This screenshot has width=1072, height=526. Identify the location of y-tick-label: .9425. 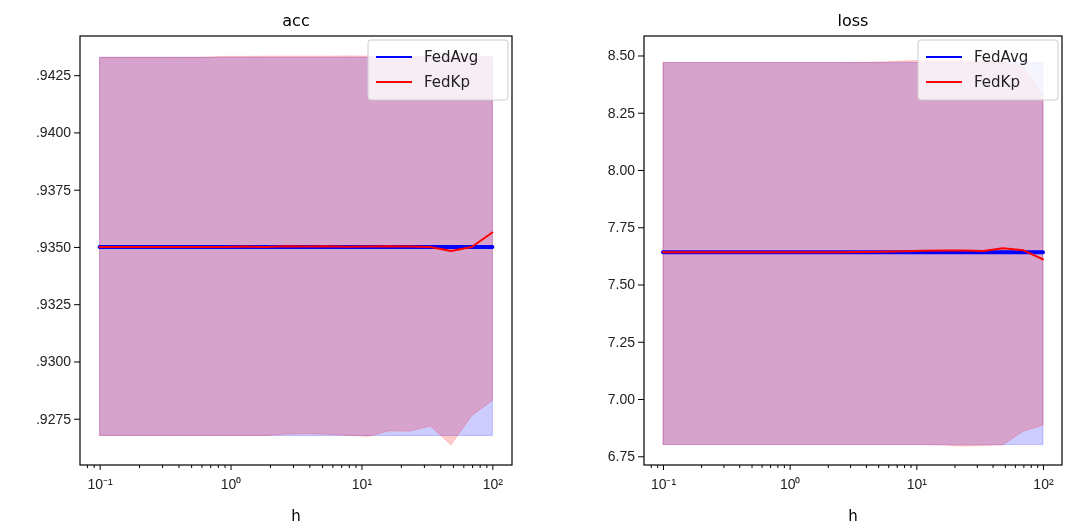
(53, 75).